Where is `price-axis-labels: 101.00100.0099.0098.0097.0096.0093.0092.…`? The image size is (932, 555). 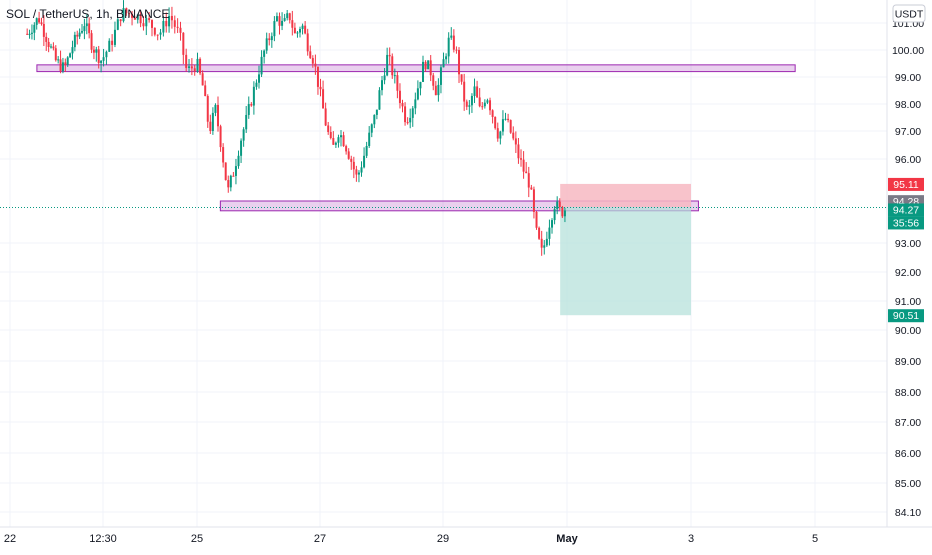 price-axis-labels: 101.00100.0099.0098.0097.0096.0093.0092.… is located at coordinates (908, 268).